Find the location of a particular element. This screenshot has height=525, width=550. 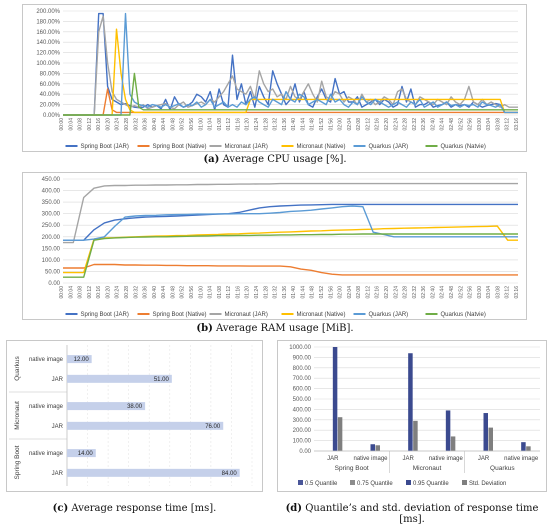

ram-caption-label: (b) is located at coordinates (204, 328).